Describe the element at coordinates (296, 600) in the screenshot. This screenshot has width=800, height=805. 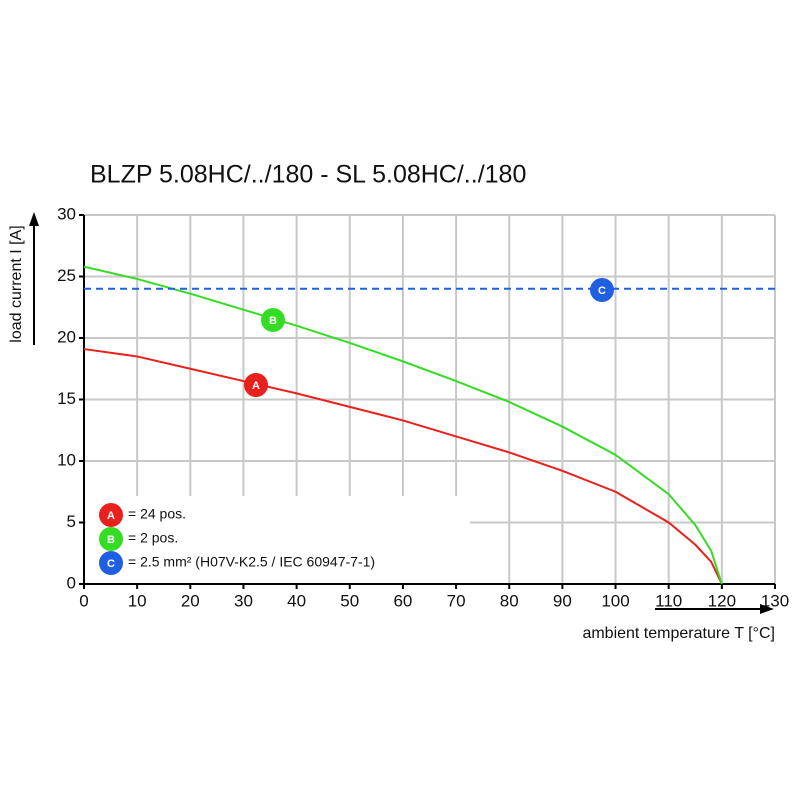
I see `x-tick-label: 40` at that location.